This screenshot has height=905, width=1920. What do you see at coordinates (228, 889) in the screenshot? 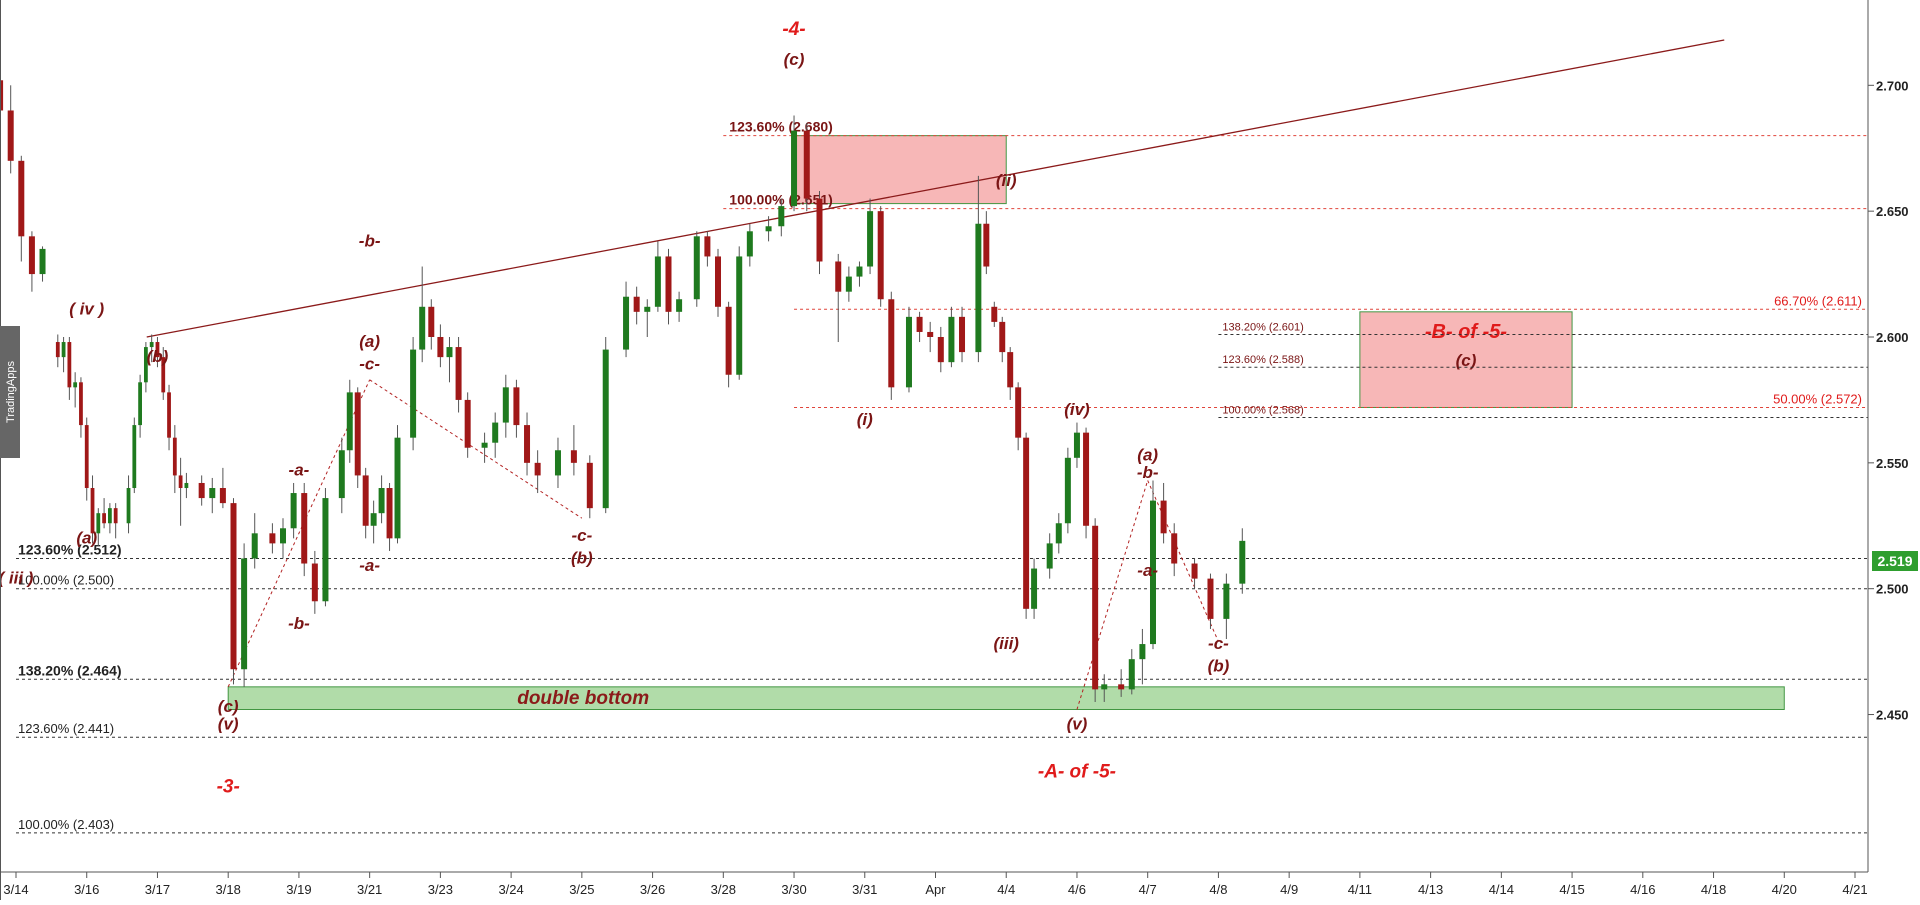
I see `x-tick-label: 3/18` at bounding box center [228, 889].